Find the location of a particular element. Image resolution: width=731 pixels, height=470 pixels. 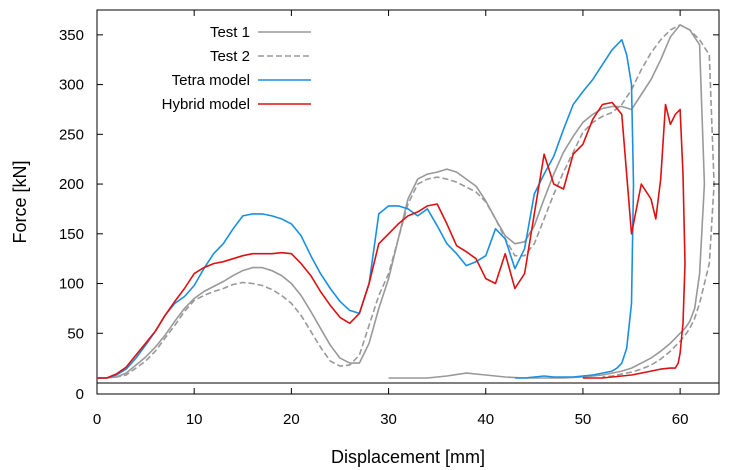

x-tick-label: 10 is located at coordinates (194, 419).